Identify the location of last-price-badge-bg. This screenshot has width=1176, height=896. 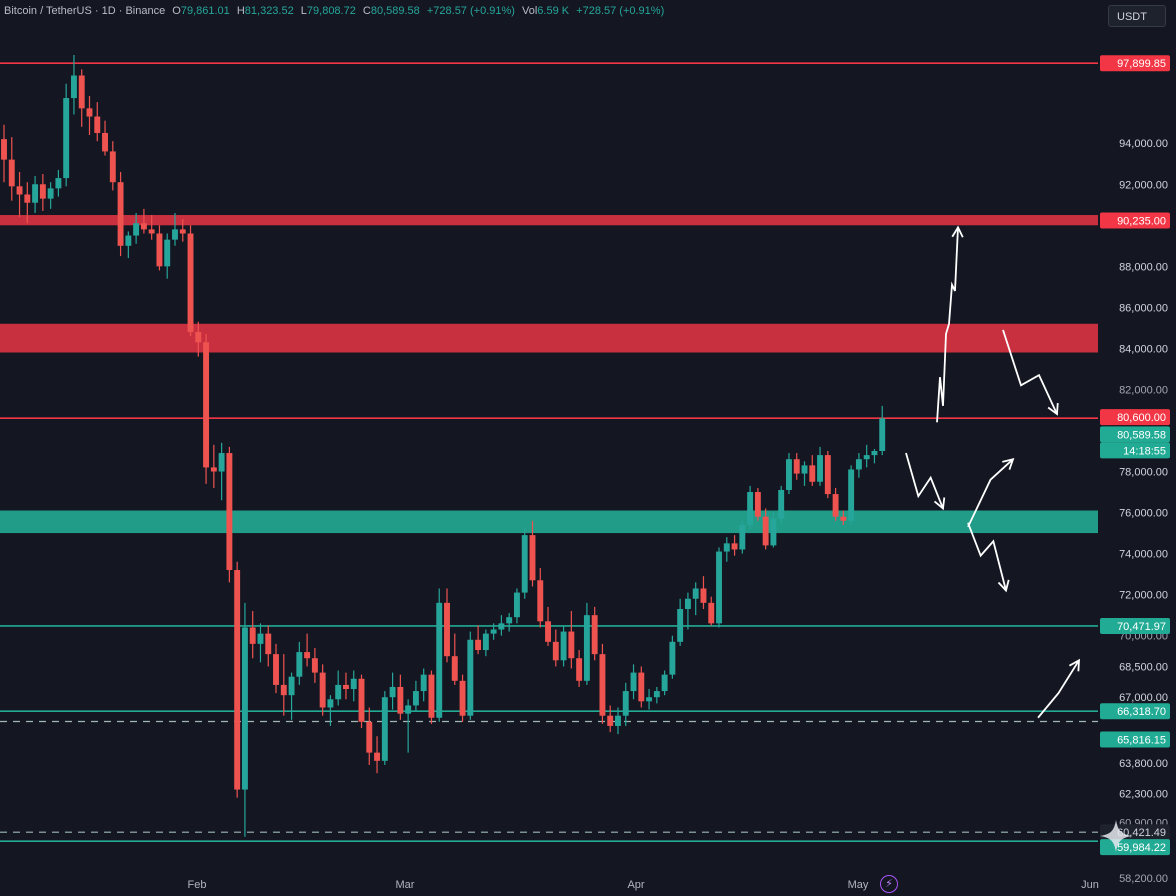
(1135, 434).